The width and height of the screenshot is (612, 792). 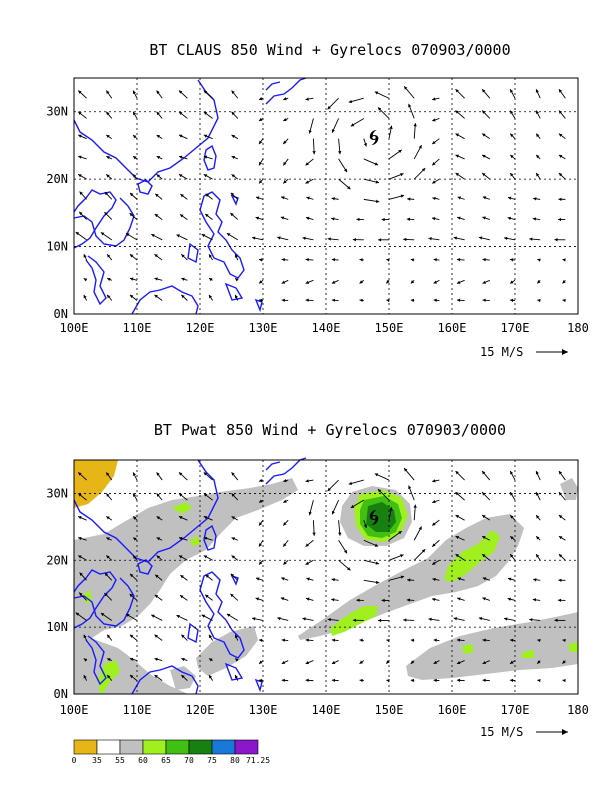 What do you see at coordinates (374, 138) in the screenshot?
I see `gyre-marker-icon: 🌀︎` at bounding box center [374, 138].